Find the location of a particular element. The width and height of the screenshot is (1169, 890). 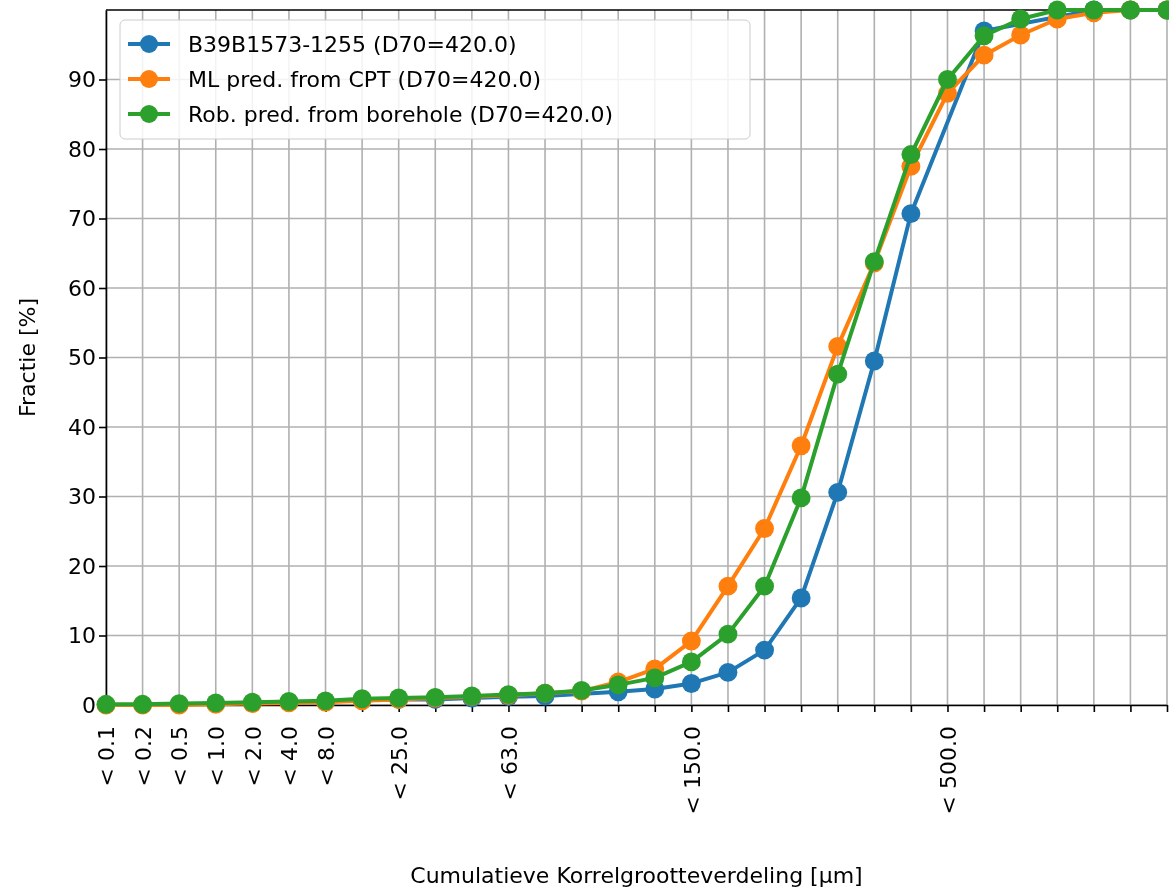

y-tick-label: 20 is located at coordinates (82, 566).